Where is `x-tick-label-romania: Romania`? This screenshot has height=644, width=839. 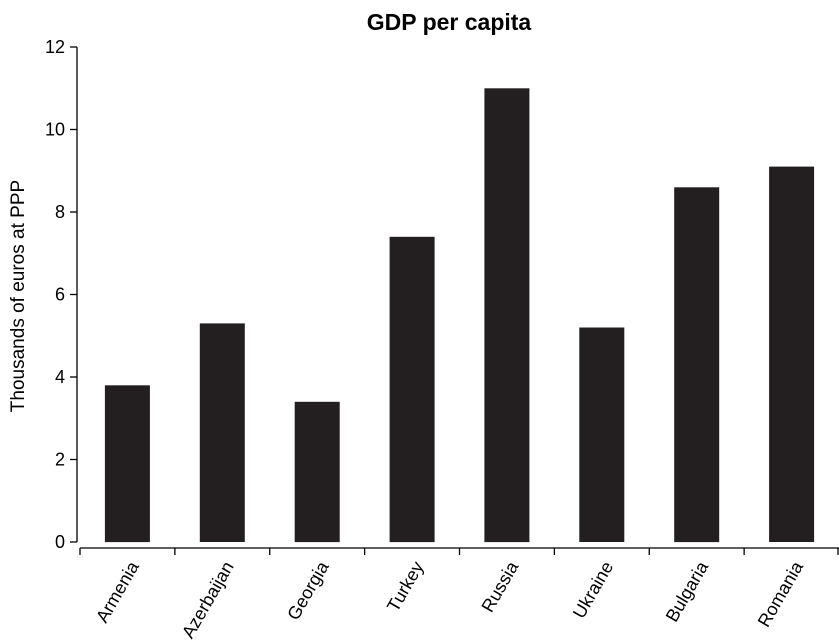
x-tick-label-romania: Romania is located at coordinates (781, 593).